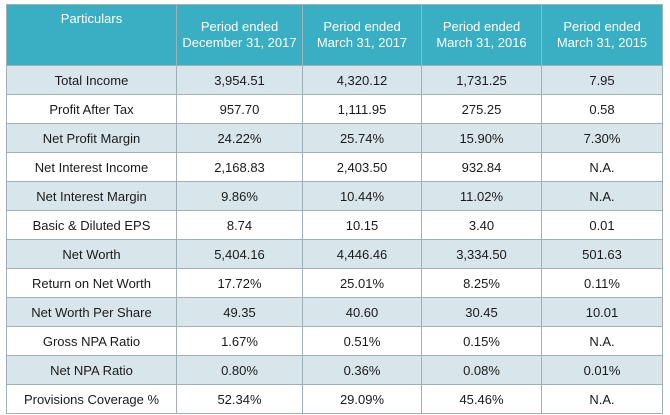 This screenshot has width=670, height=415. What do you see at coordinates (481, 370) in the screenshot?
I see `value-cell: 0.08%` at bounding box center [481, 370].